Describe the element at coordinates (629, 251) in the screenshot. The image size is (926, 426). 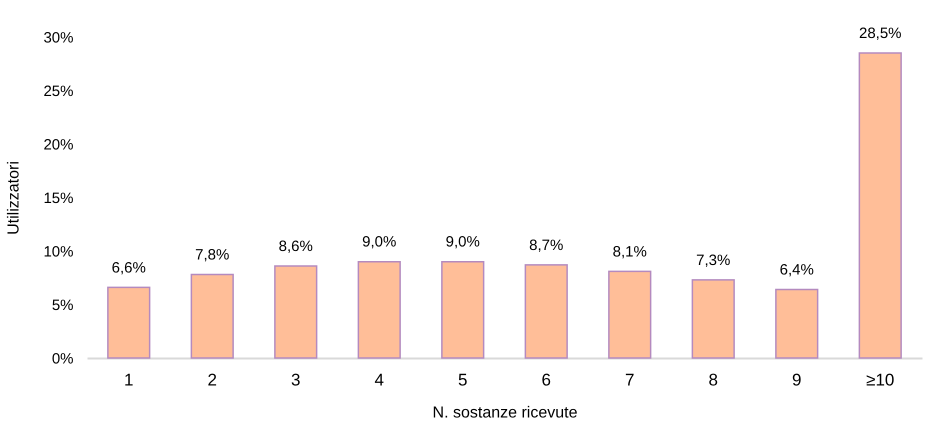
I see `data-label: 8,1%` at that location.